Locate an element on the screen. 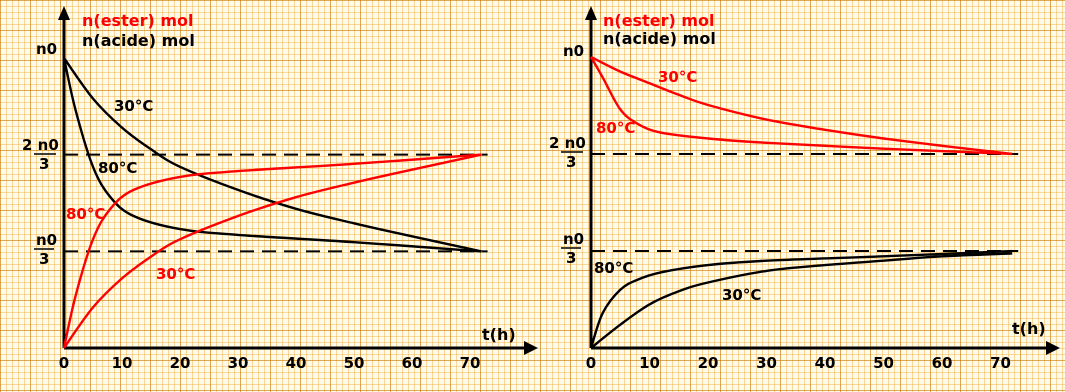 Image resolution: width=1065 pixels, height=392 pixels. right-series-3-curve is located at coordinates (801, 300).